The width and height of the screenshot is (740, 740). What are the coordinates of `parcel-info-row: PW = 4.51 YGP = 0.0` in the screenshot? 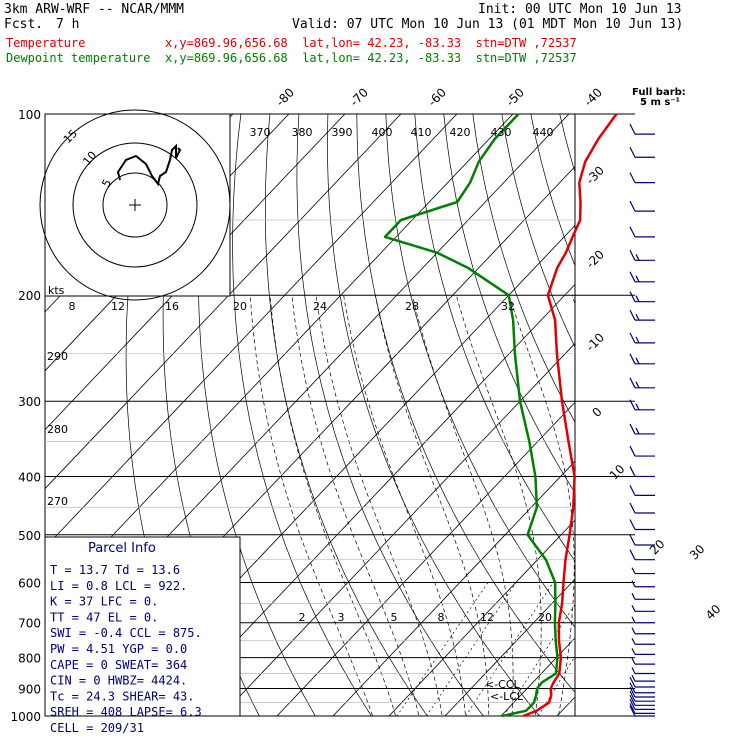 It's located at (118, 649).